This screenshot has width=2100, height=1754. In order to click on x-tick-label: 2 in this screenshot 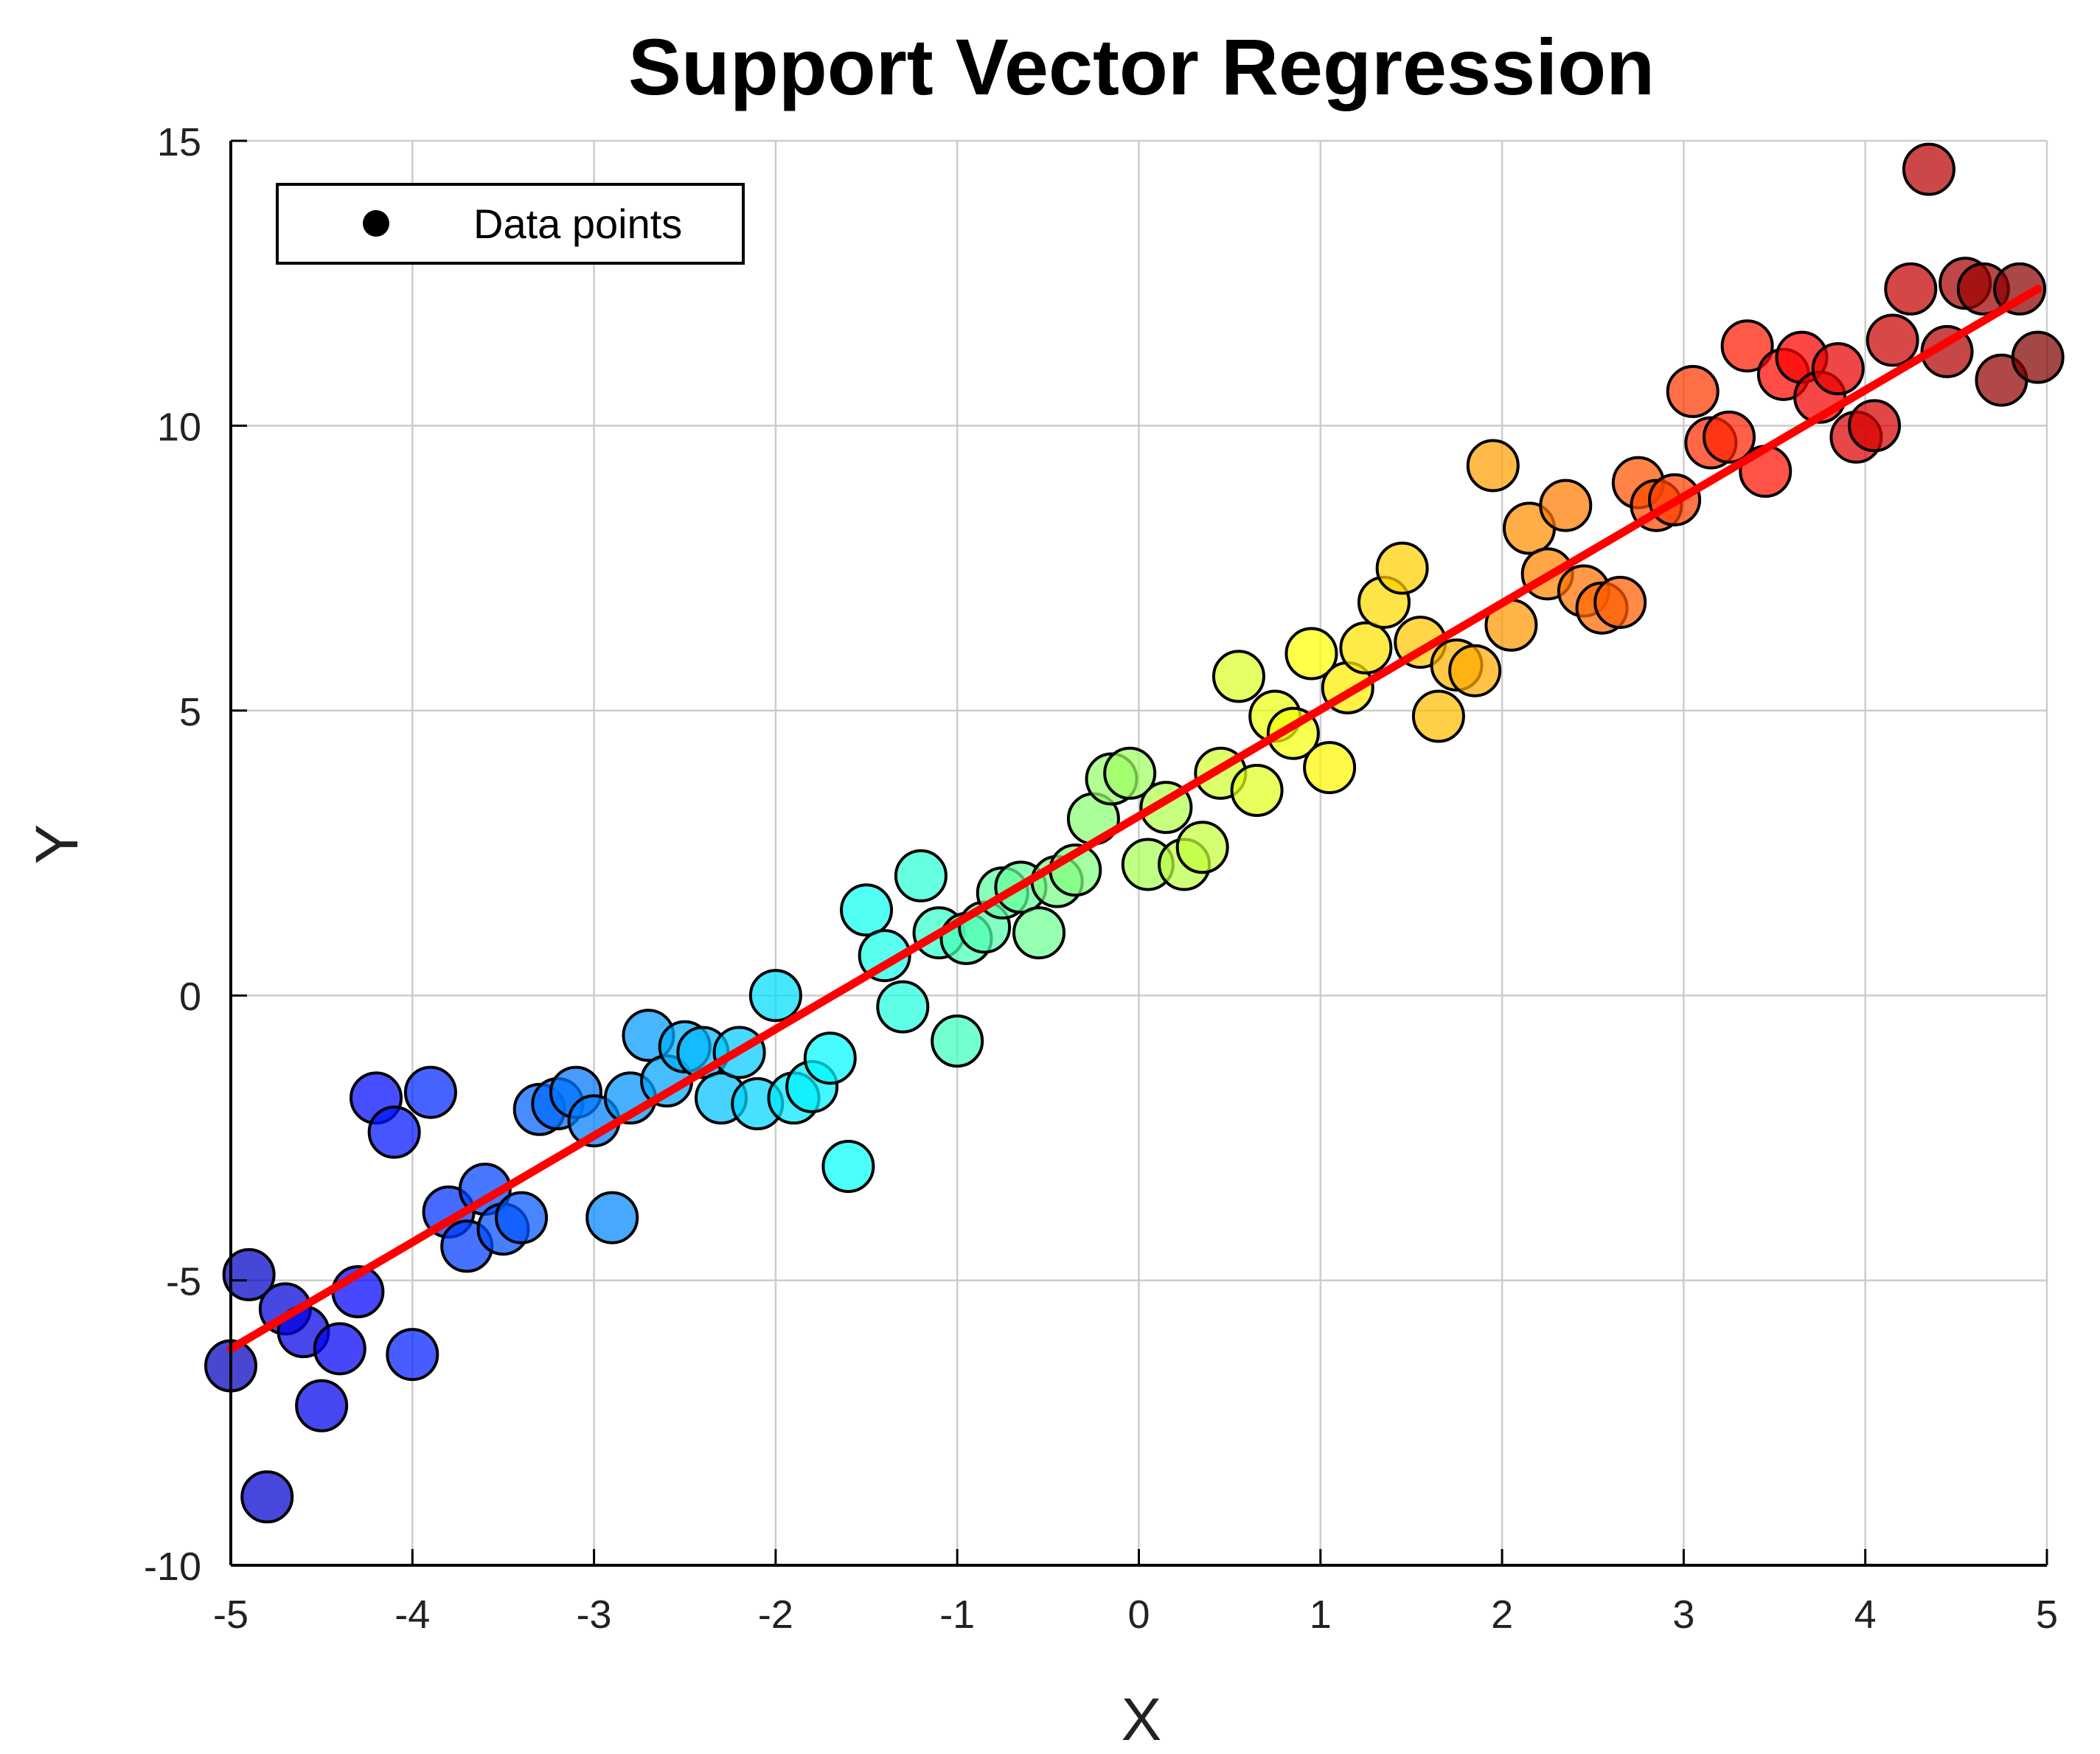, I will do `click(1502, 1615)`.